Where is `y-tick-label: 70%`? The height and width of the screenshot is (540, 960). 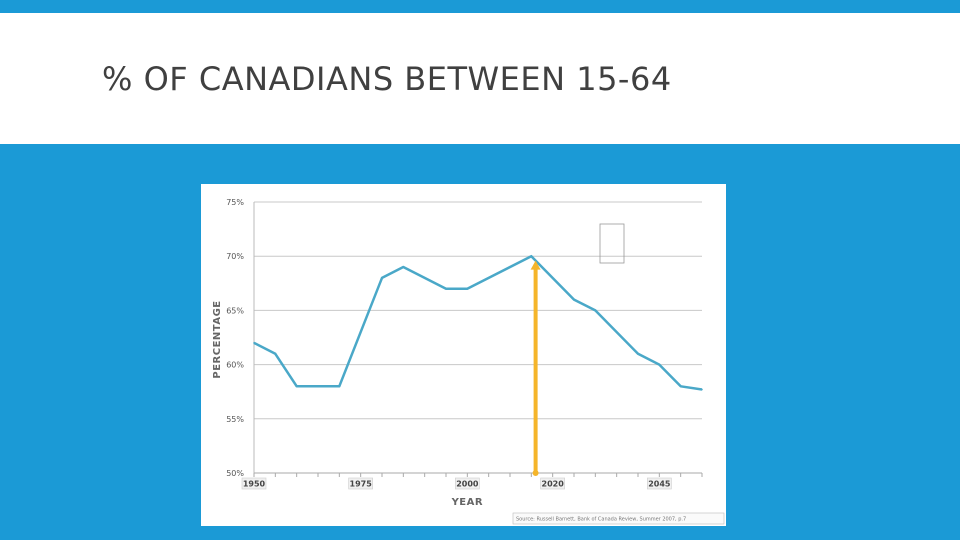 y-tick-label: 70% is located at coordinates (235, 256).